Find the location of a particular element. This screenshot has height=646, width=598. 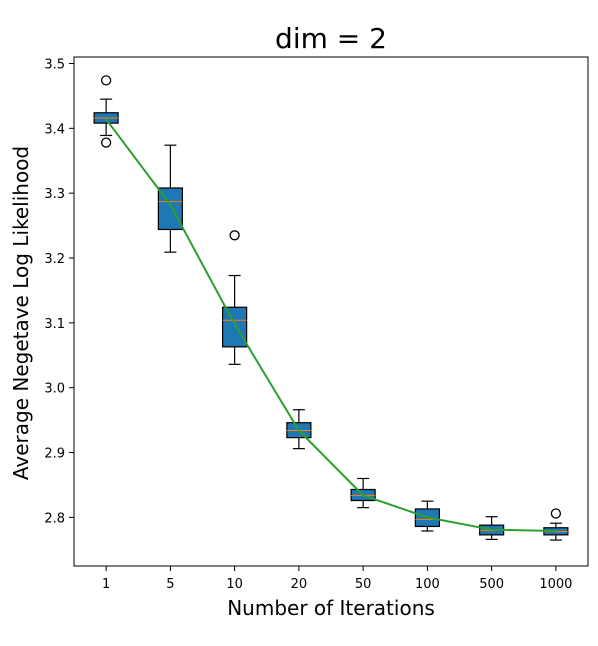

x-tick-label: 100 is located at coordinates (427, 584).